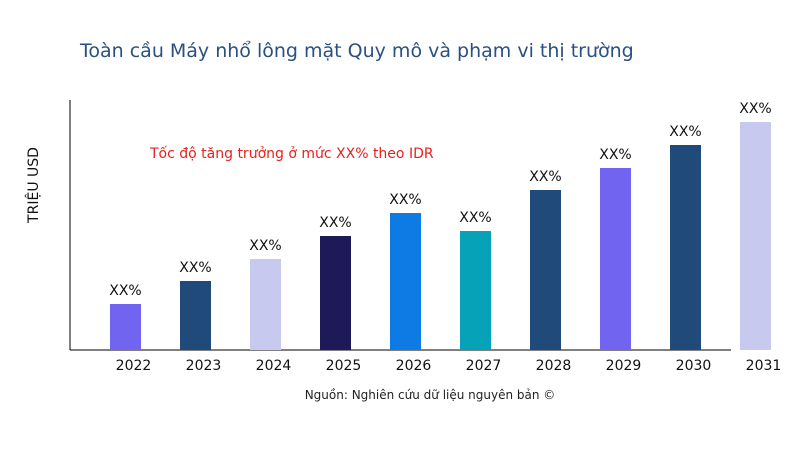 The height and width of the screenshot is (450, 800). Describe the element at coordinates (755, 109) in the screenshot. I see `data-label-2031: XX%` at that location.